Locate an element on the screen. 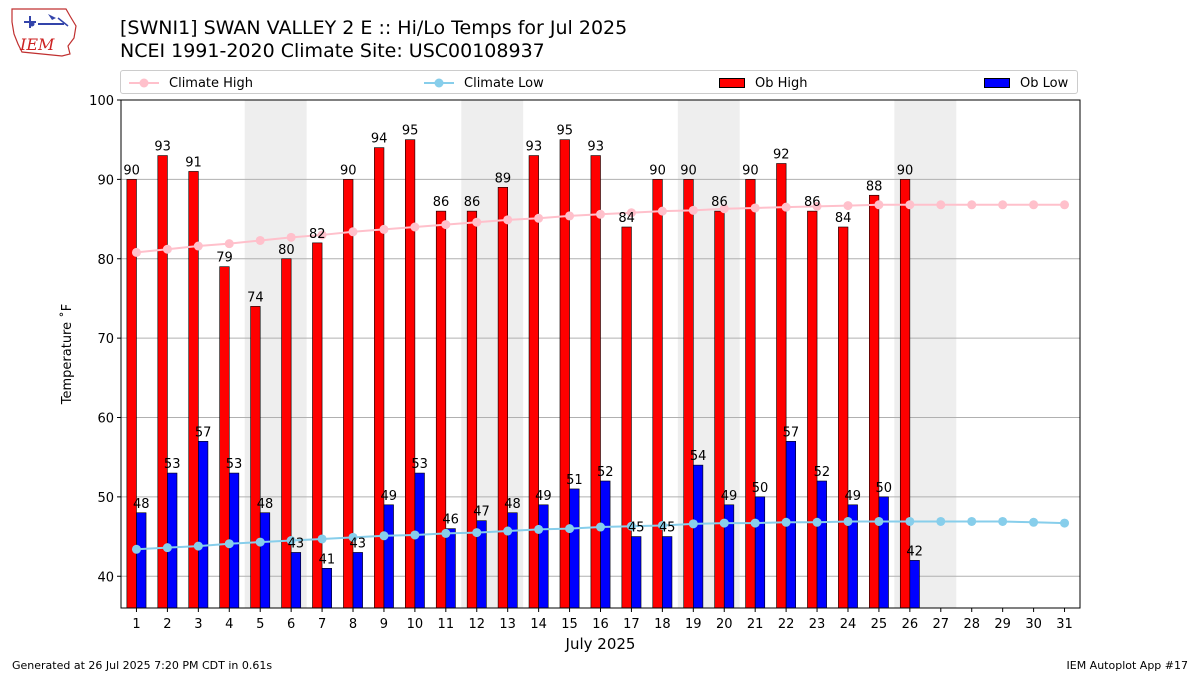 This screenshot has width=1200, height=675. legend-item-climate-low: Climate Low is located at coordinates (484, 83).